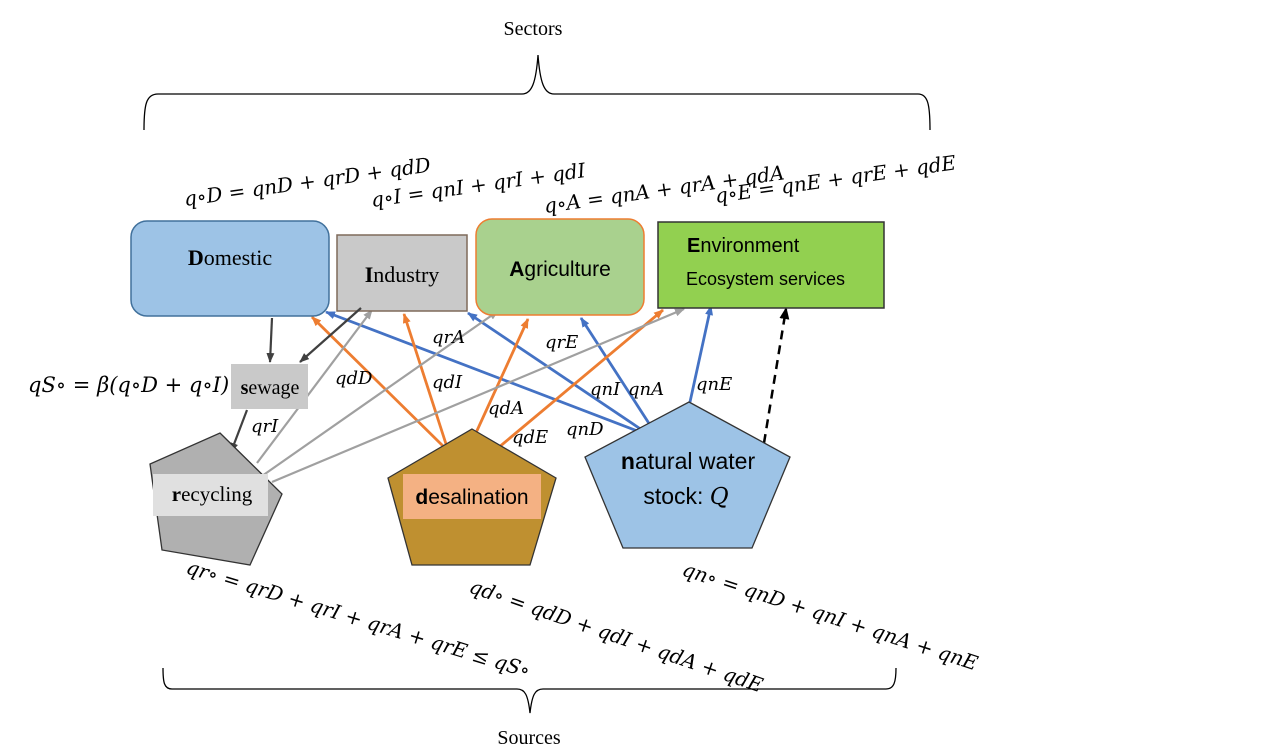  I want to click on equation-environment: q∘E = qnE + qrE + qdE, so click(835, 179).